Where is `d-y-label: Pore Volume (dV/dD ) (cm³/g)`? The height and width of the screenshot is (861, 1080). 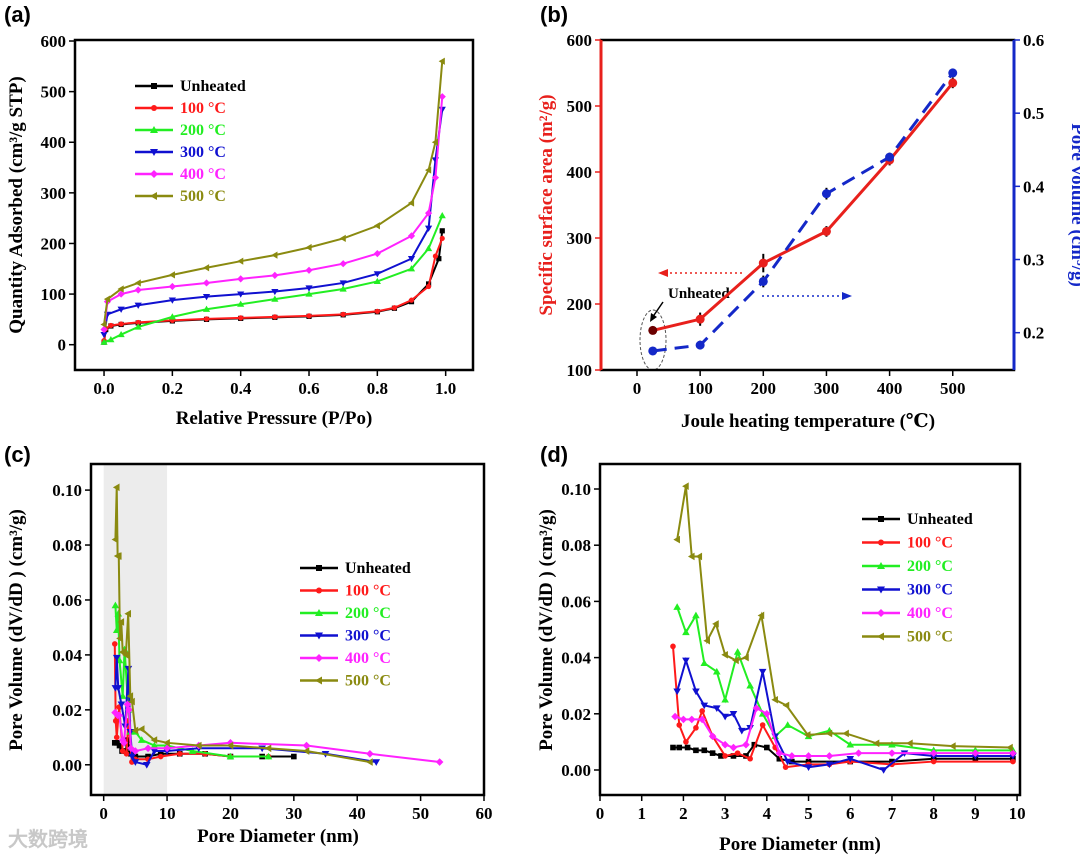
d-y-label: Pore Volume (dV/dD ) (cm³/g) is located at coordinates (546, 630).